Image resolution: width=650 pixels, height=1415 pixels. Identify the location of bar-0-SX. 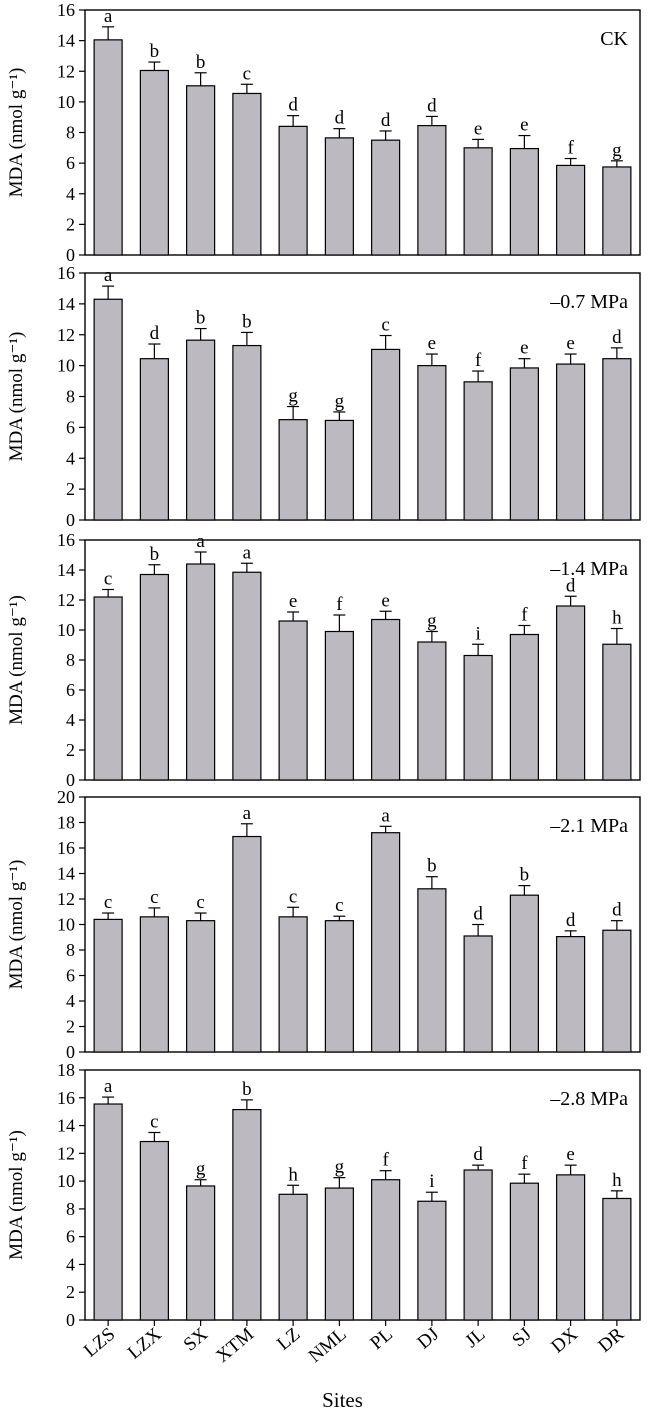
(201, 170).